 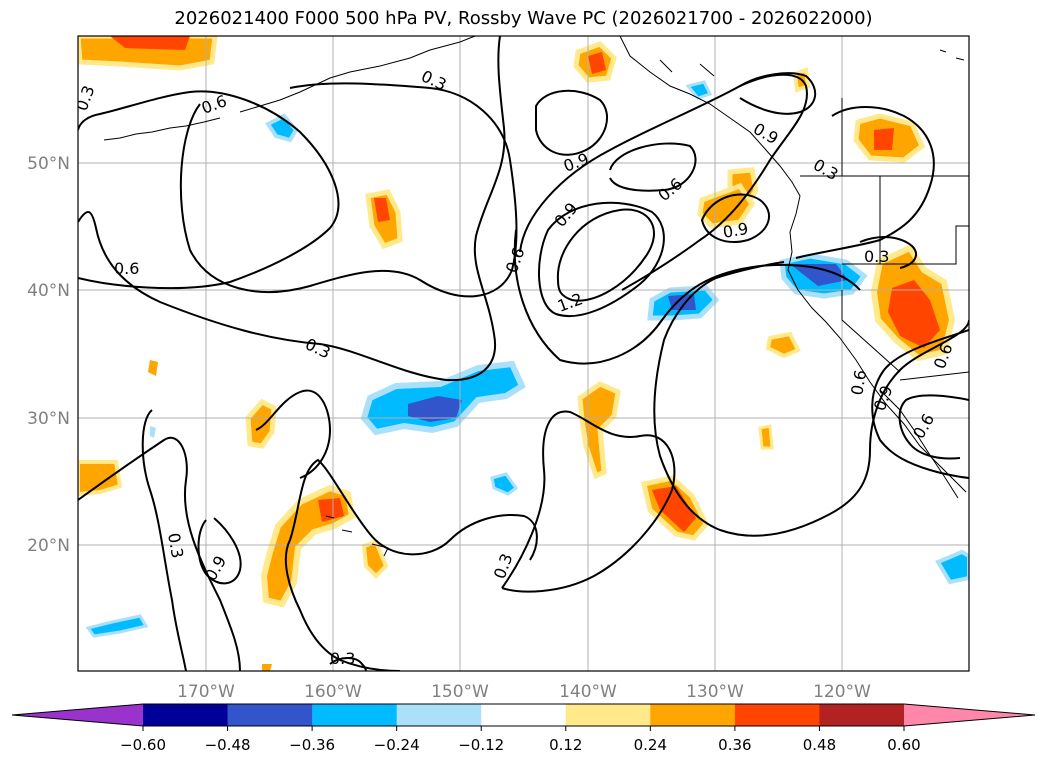 I want to click on west-coast-detail, so click(x=812, y=63).